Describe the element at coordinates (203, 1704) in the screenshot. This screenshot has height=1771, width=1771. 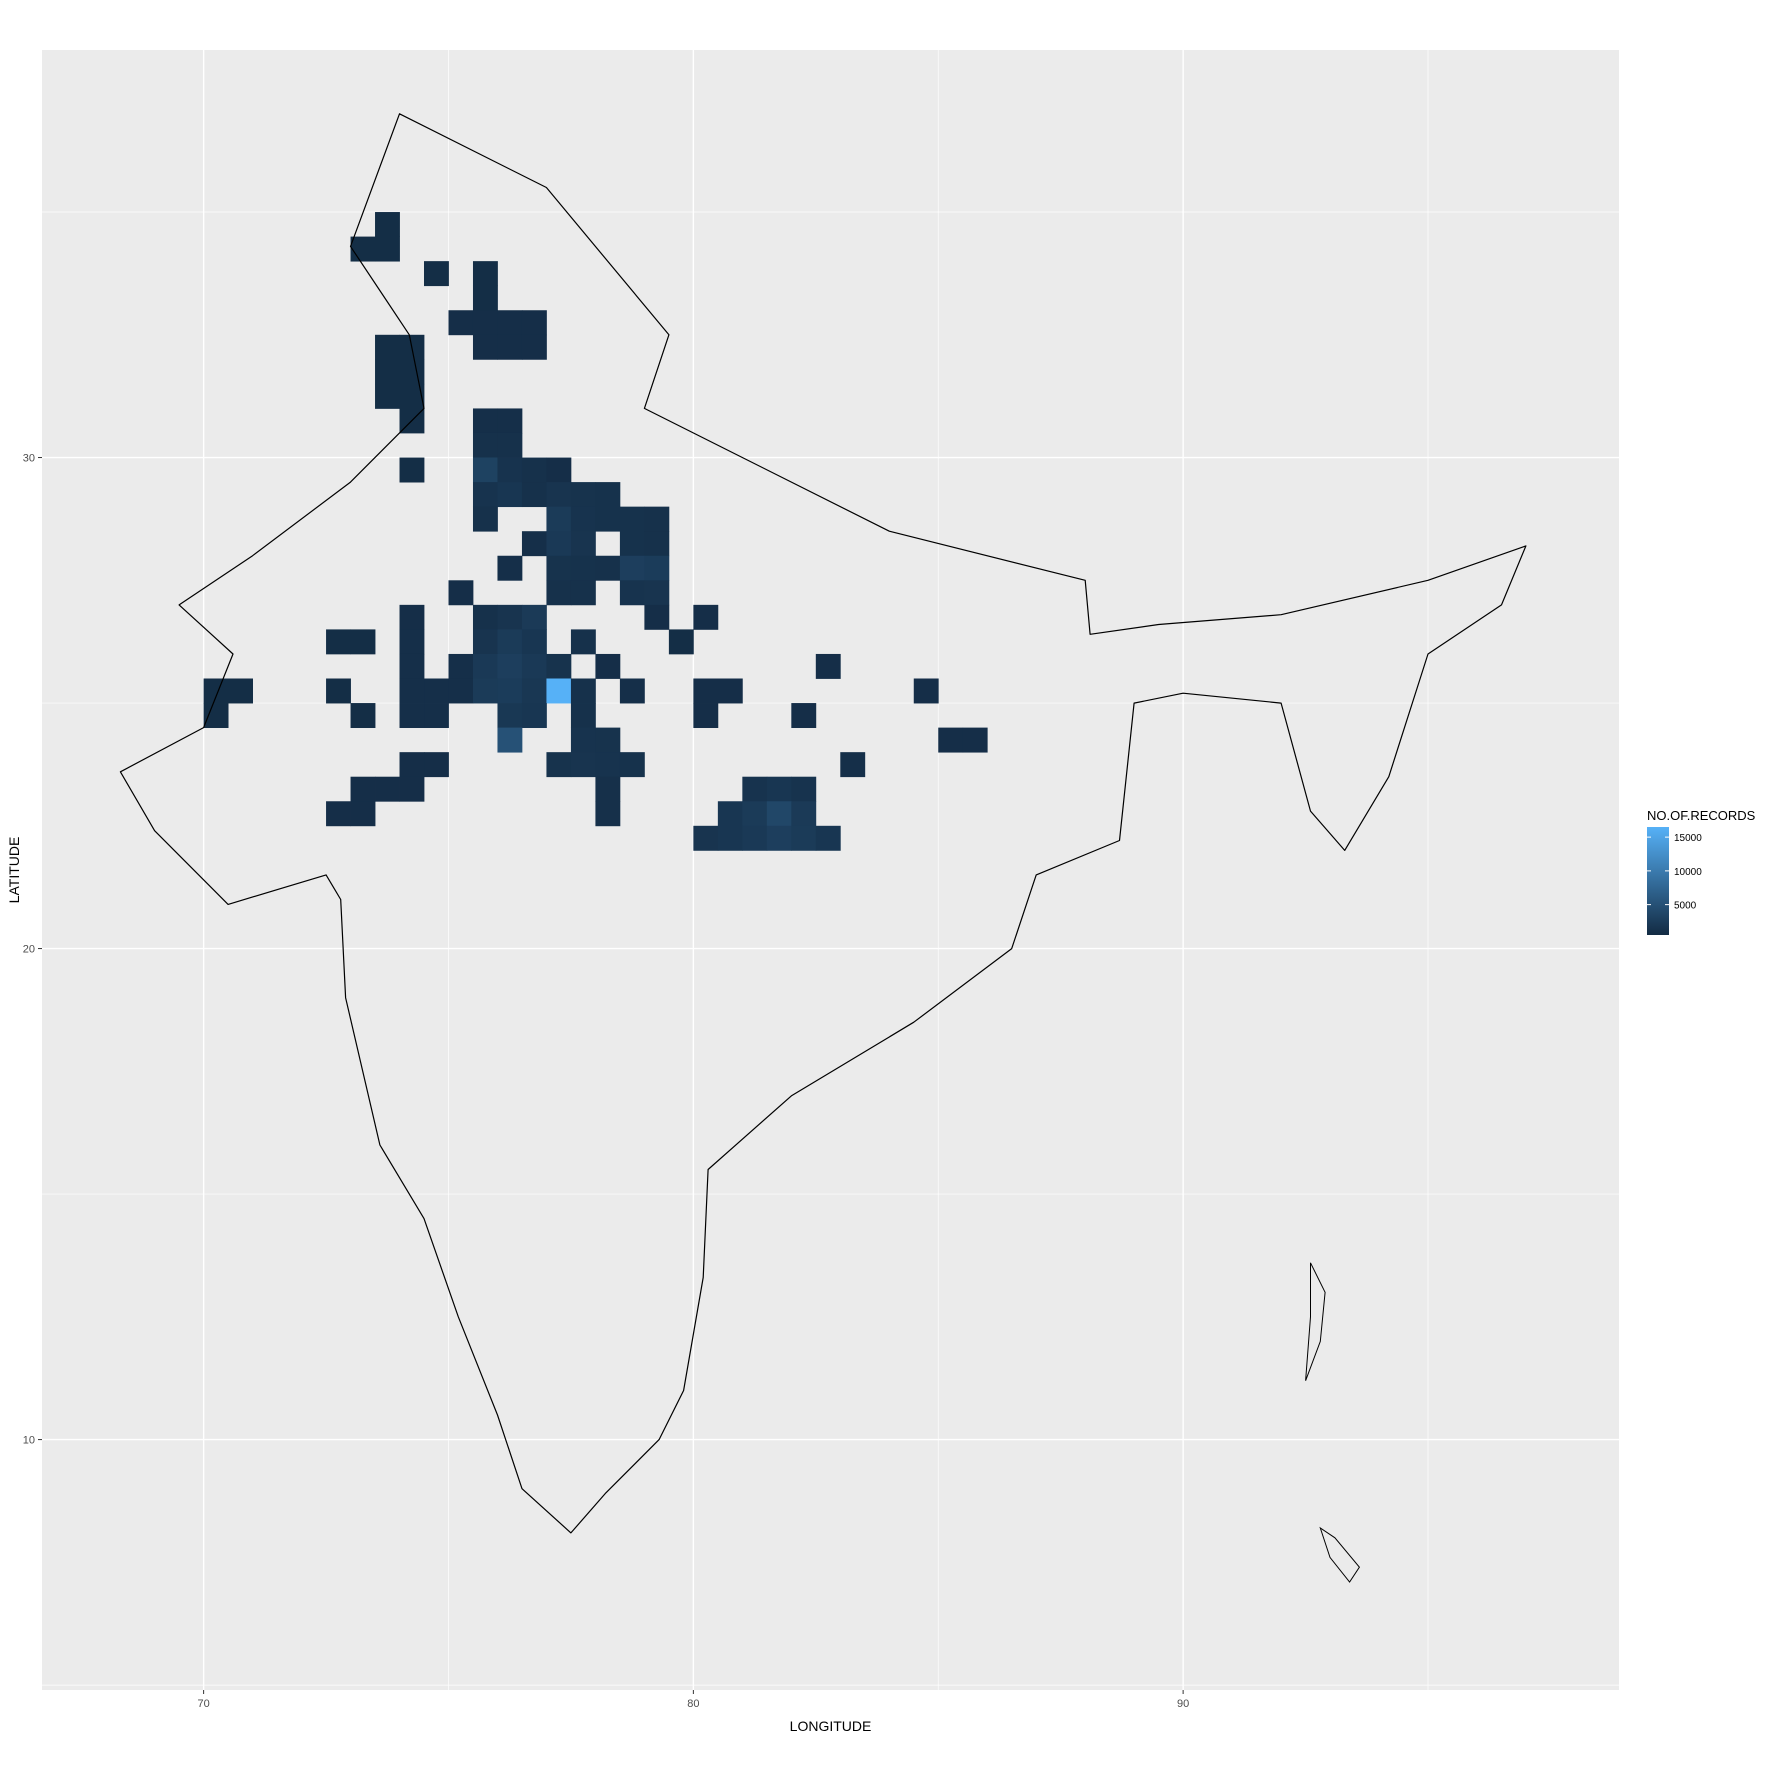
I see `x-tick-label: 70` at that location.